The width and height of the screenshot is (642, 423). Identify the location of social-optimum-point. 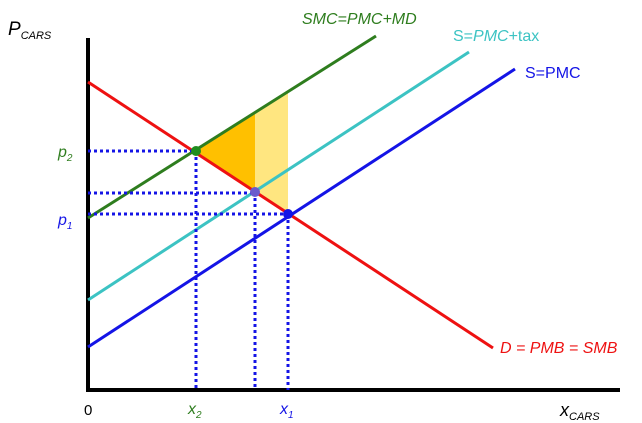
(196, 151).